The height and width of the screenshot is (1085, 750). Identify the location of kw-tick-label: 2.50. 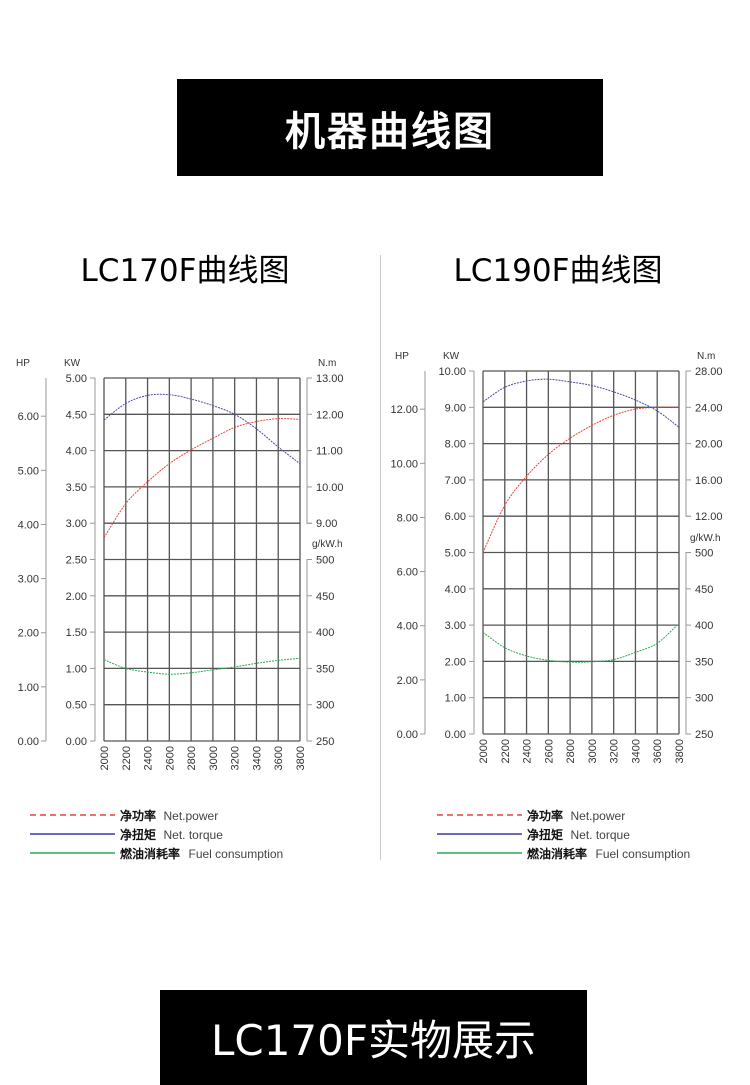
(76, 561).